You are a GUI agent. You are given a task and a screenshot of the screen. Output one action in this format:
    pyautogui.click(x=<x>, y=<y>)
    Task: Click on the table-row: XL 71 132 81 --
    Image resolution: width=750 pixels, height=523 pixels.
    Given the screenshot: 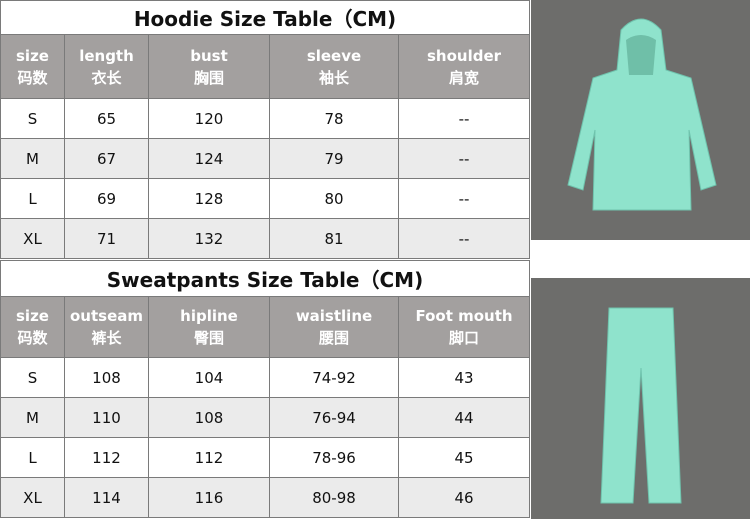 What is the action you would take?
    pyautogui.click(x=265, y=238)
    